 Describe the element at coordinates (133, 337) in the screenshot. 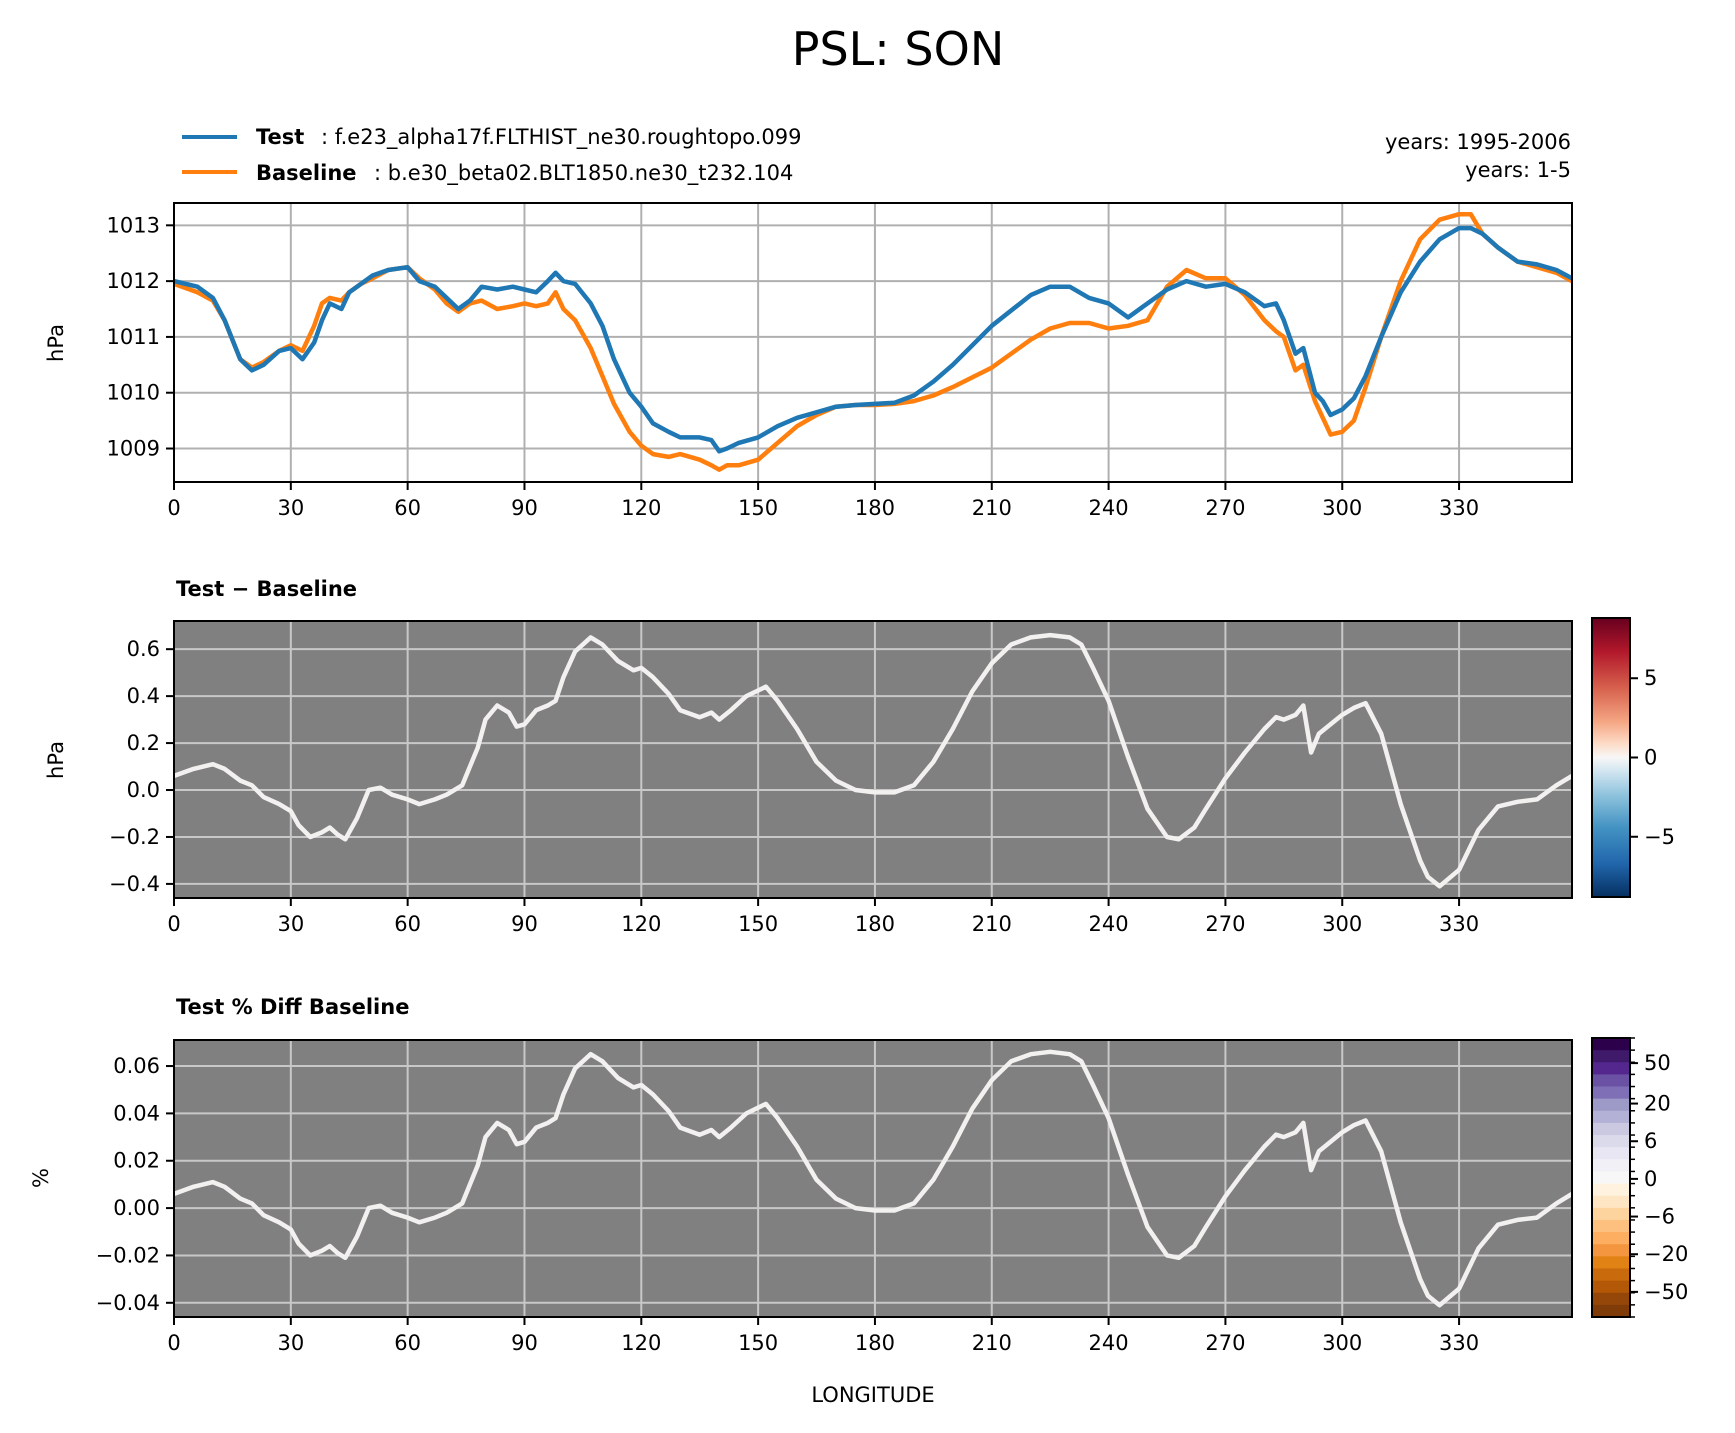

I see `y-tick-label: 1011` at that location.